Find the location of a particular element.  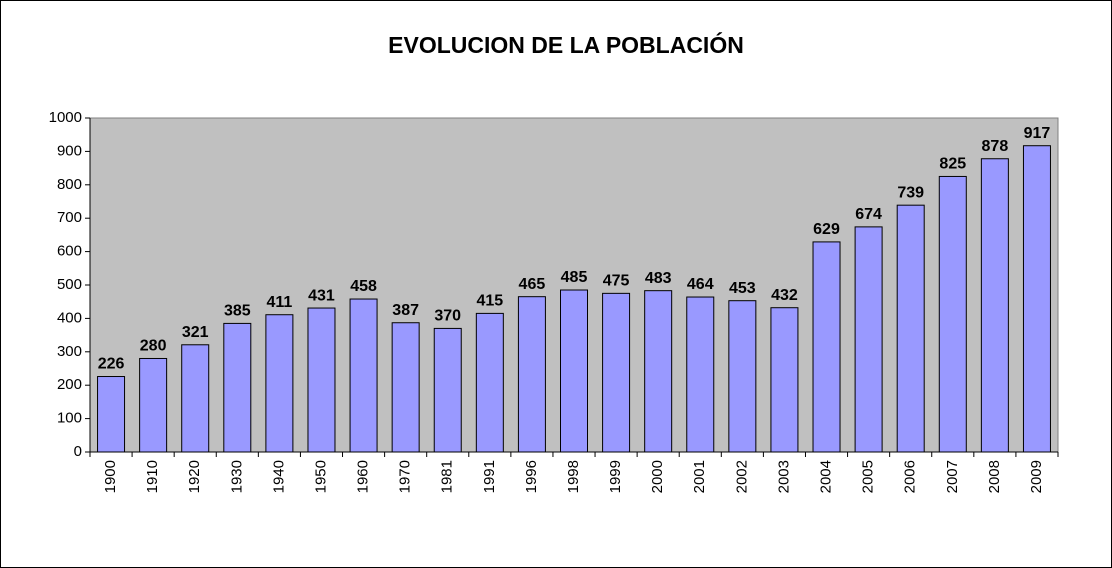

value-label: 411 is located at coordinates (279, 302).